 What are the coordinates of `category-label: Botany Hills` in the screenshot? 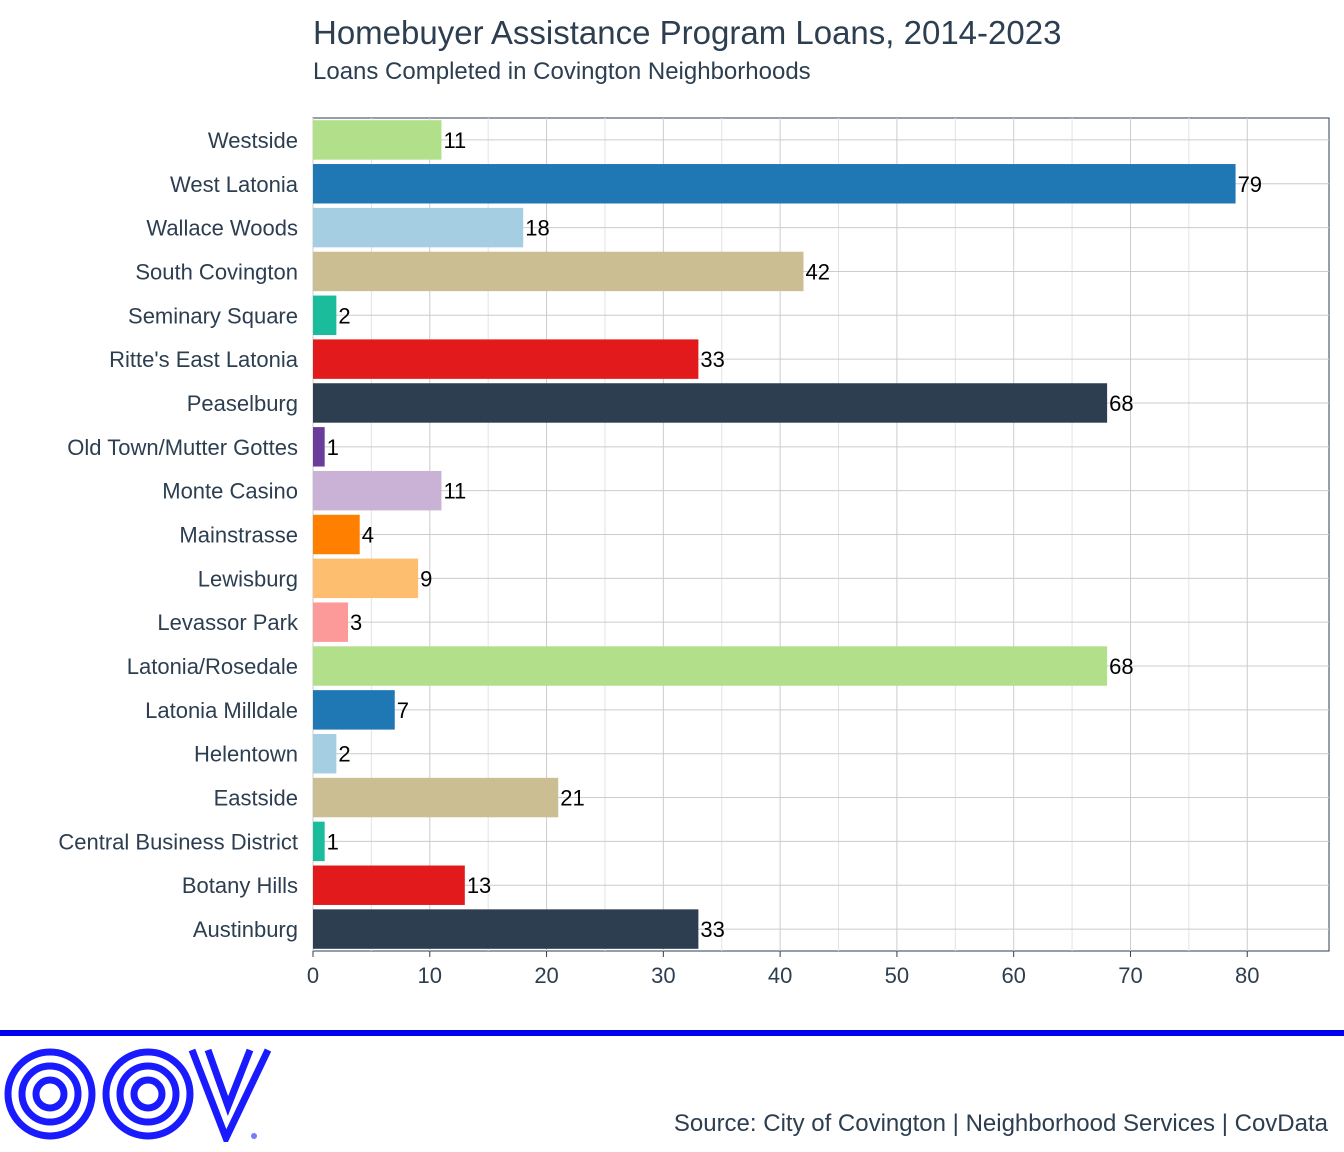 It's located at (240, 885).